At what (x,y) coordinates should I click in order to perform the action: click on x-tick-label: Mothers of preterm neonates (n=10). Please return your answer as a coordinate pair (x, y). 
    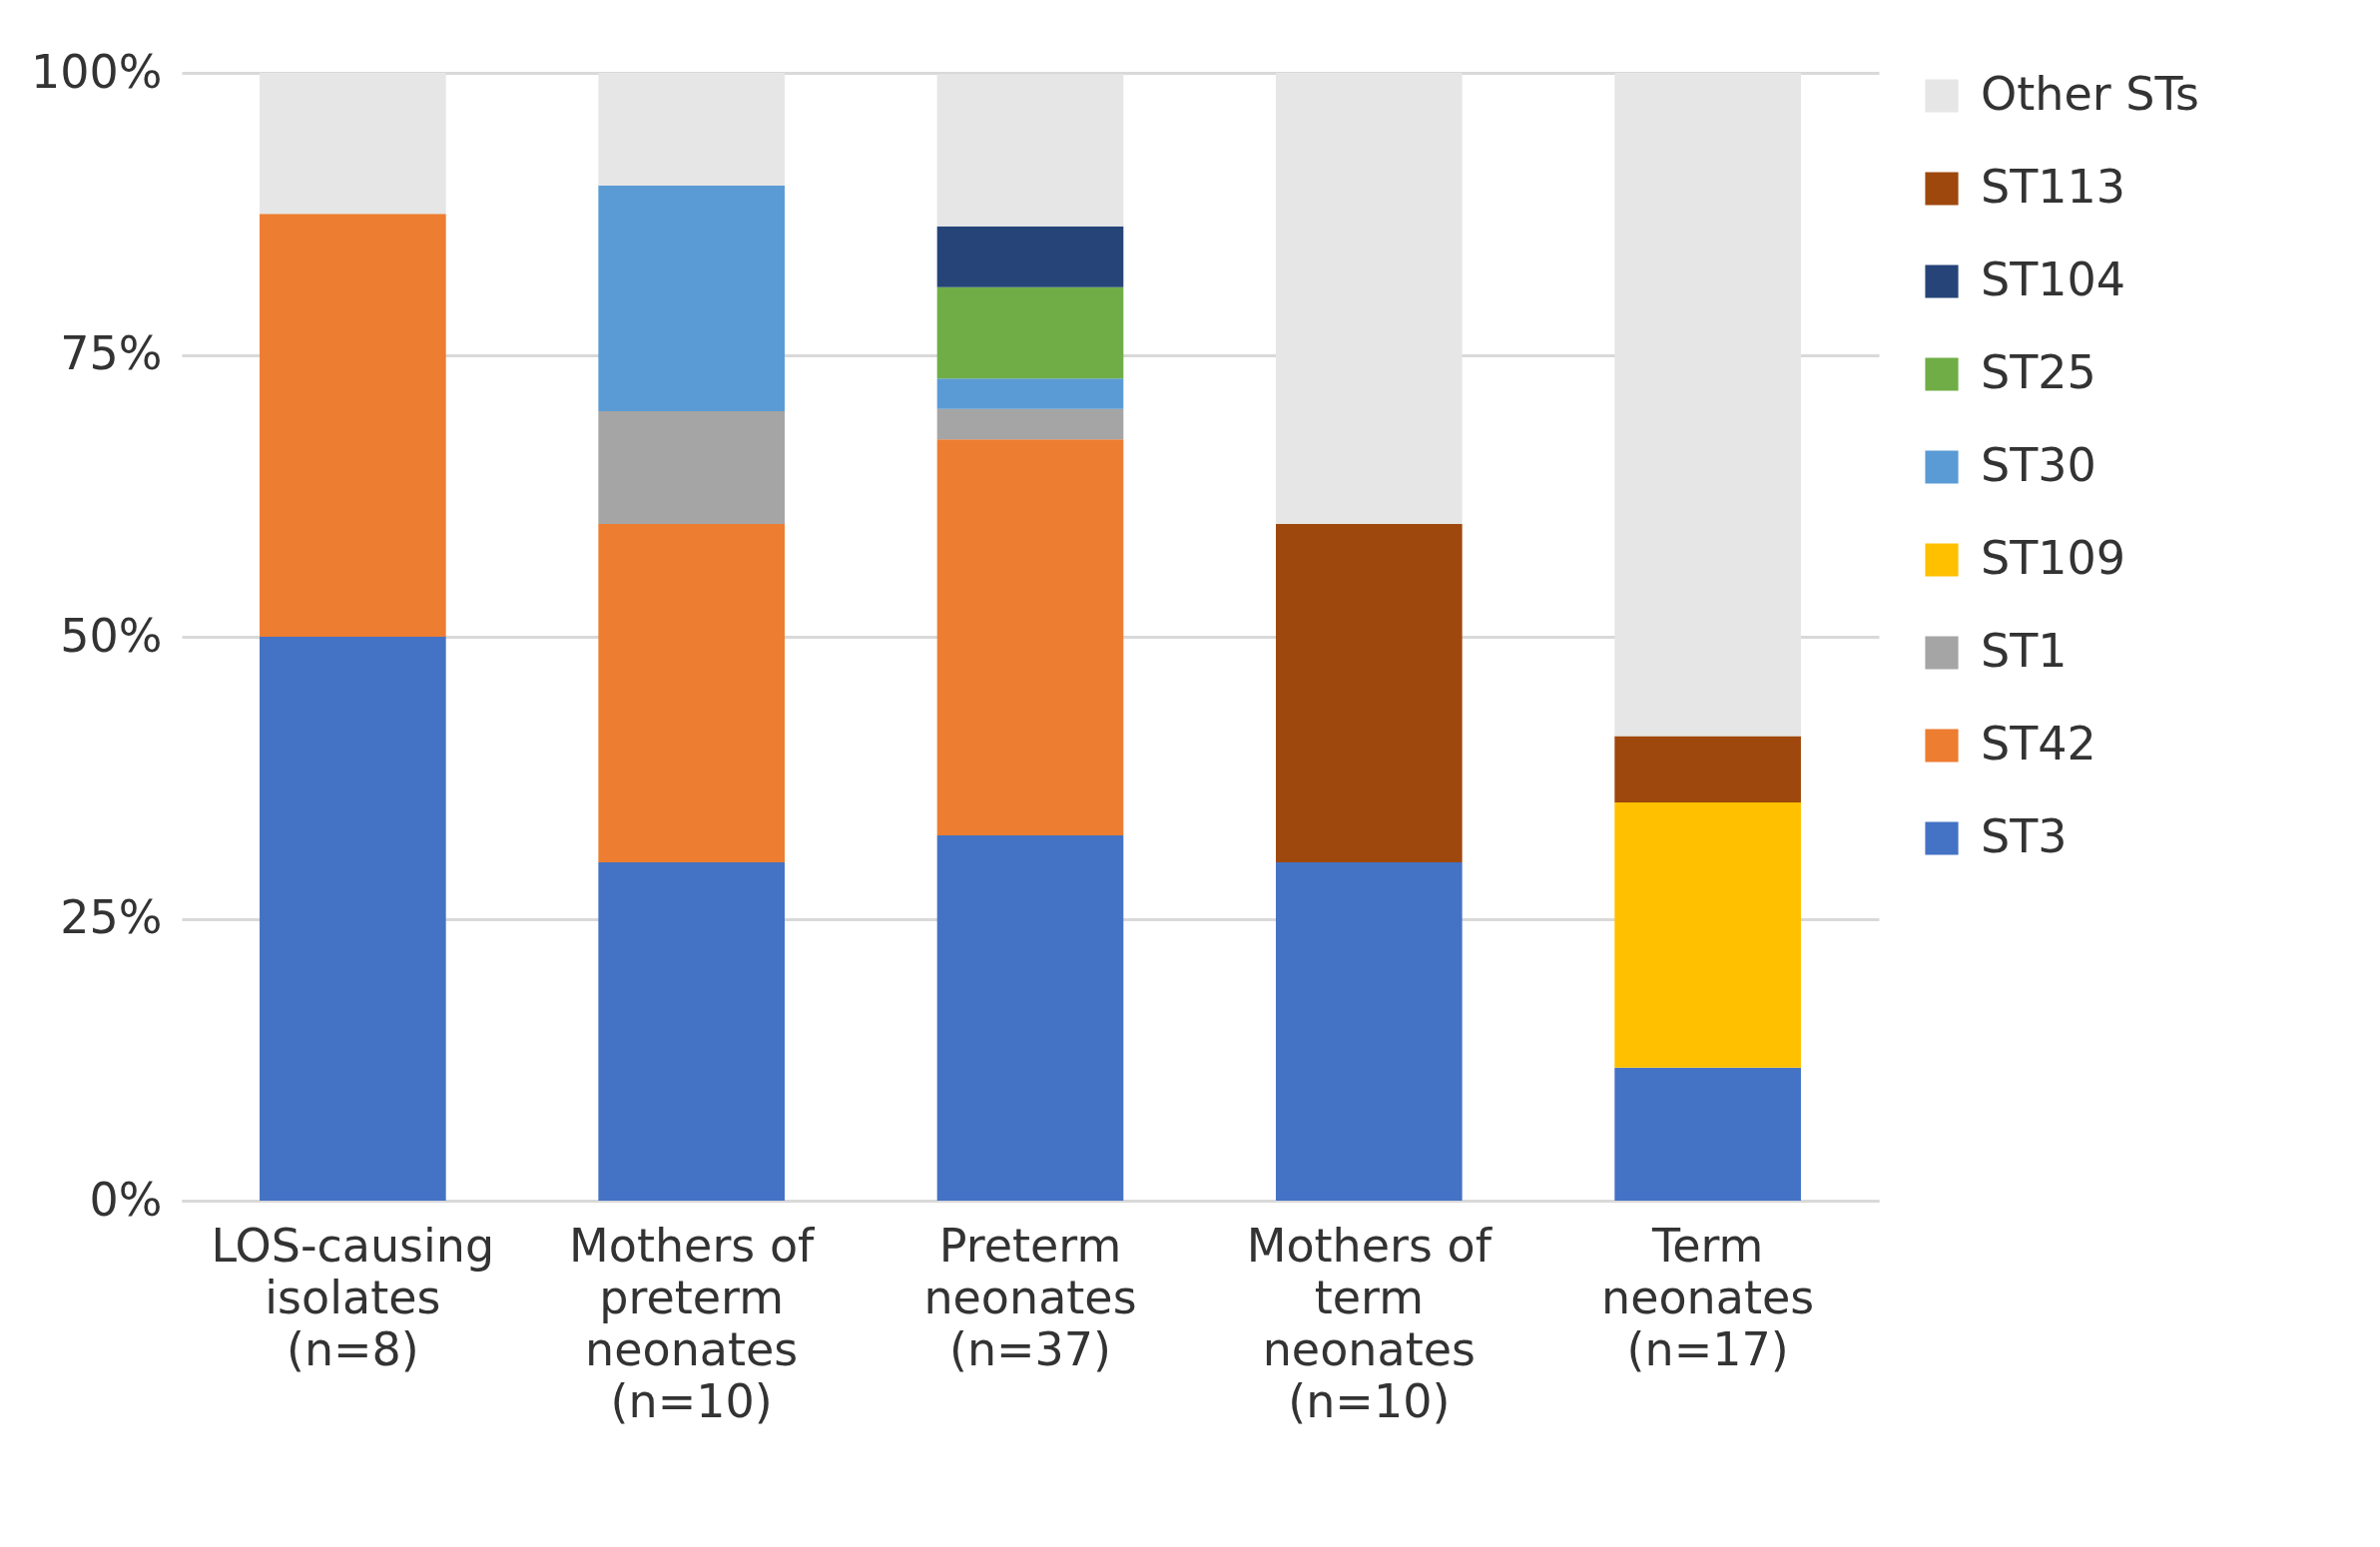
    Looking at the image, I should click on (693, 1323).